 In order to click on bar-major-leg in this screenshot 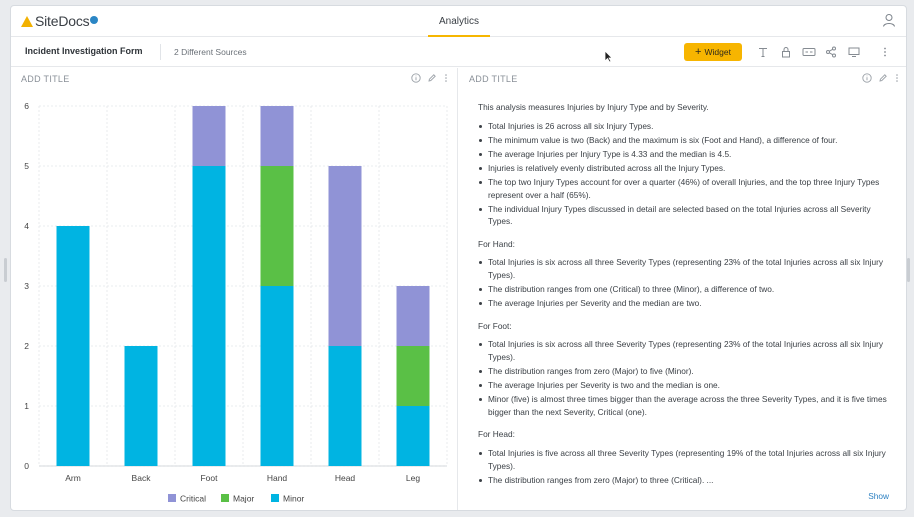, I will do `click(413, 376)`.